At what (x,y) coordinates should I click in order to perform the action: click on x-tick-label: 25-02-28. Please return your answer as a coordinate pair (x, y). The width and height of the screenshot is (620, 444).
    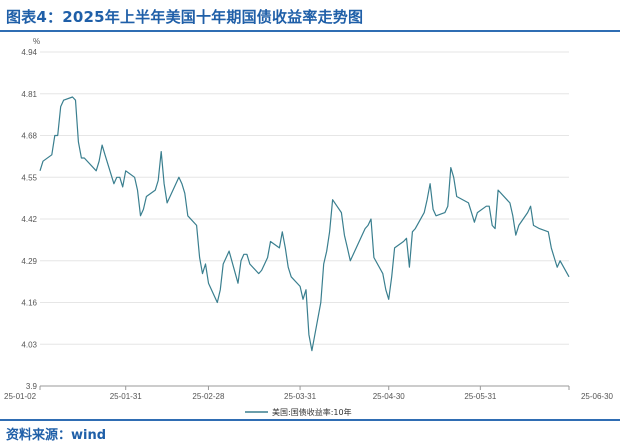
    Looking at the image, I should click on (208, 396).